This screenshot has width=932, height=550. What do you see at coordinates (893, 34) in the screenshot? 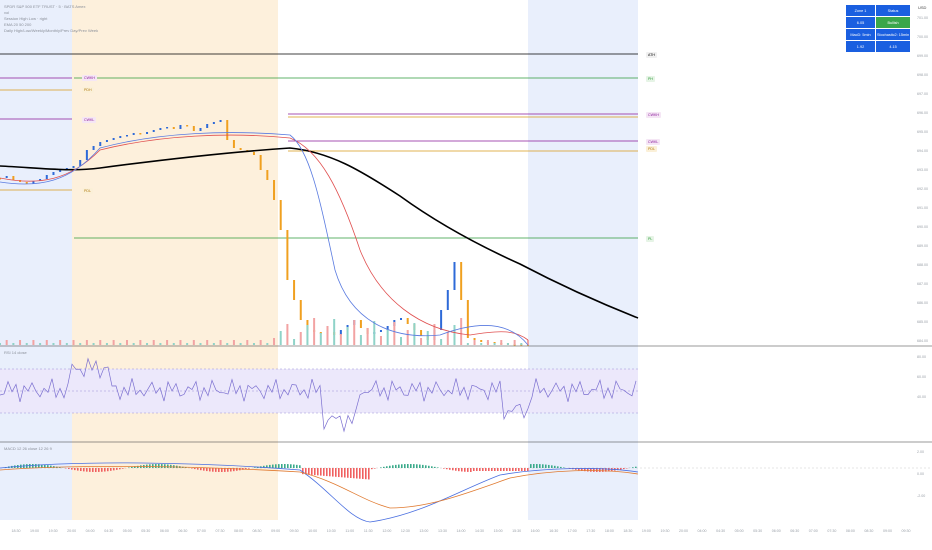
I see `status-cell-stoch-label: Stochastic2: 15min` at bounding box center [893, 34].